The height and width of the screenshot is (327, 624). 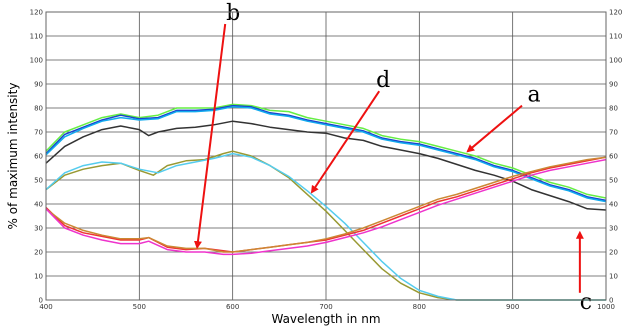 I want to click on x-tick-label-5: 900, so click(x=512, y=307).